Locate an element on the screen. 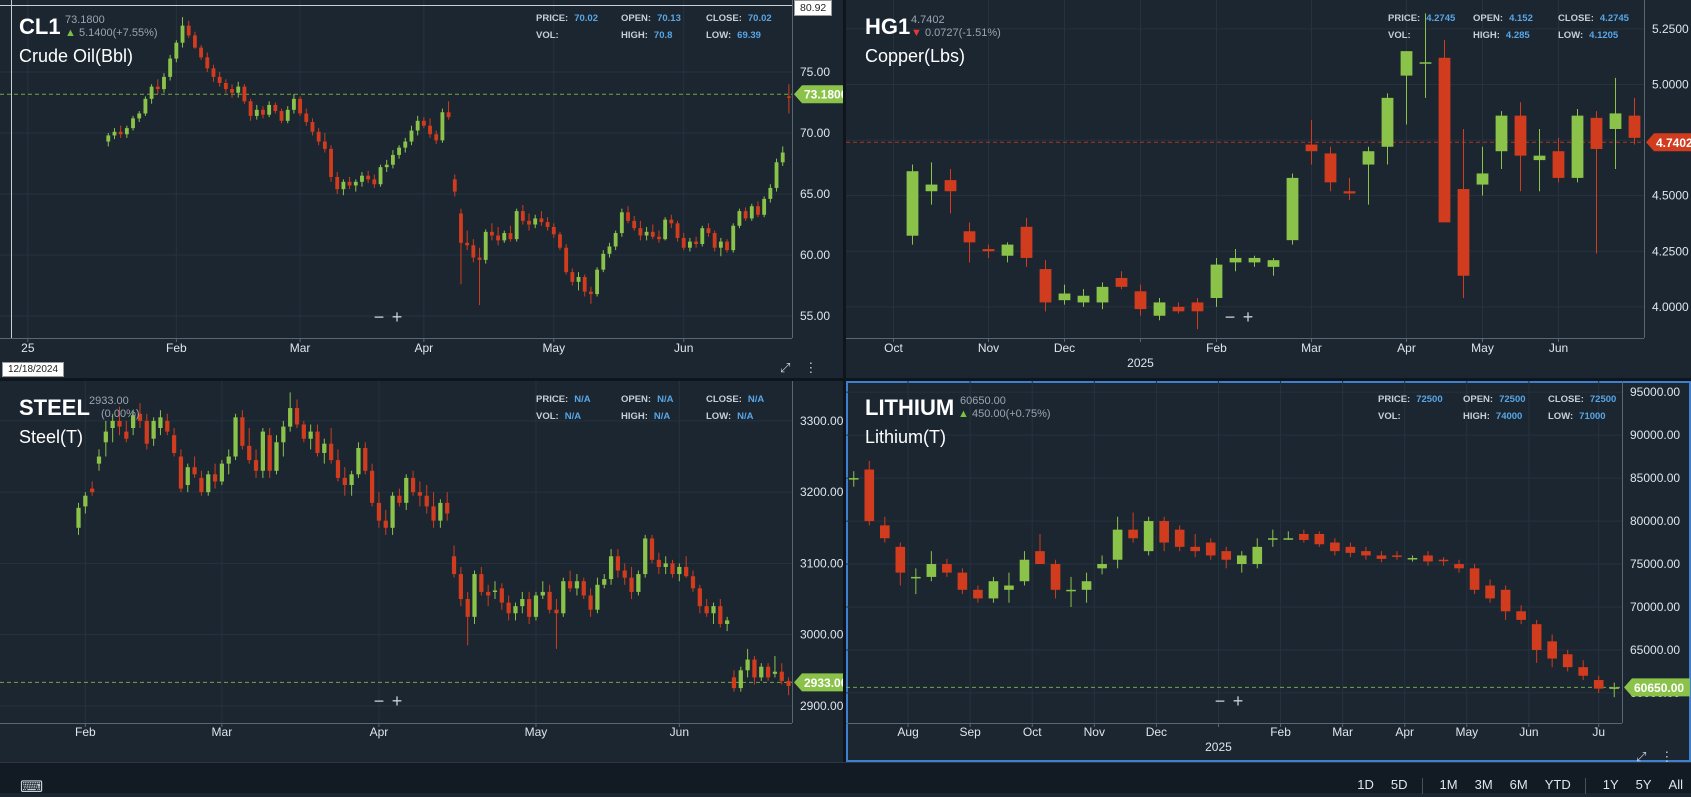 The height and width of the screenshot is (797, 1691). y-tick-label: 3000.00 is located at coordinates (821, 635).